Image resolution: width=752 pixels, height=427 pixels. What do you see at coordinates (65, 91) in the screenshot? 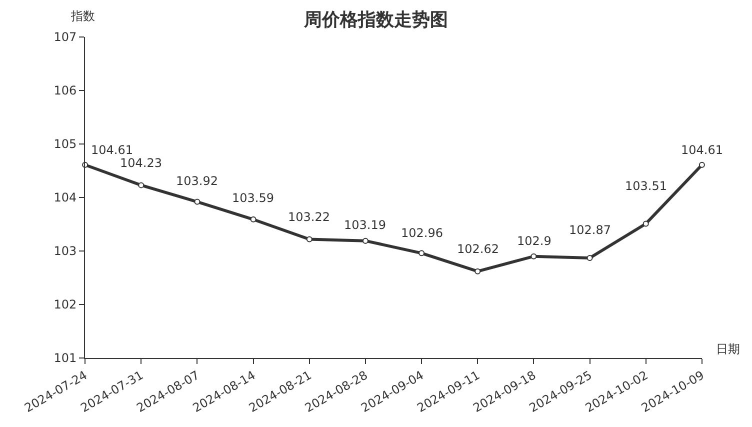
I see `y-tick-label: 106` at bounding box center [65, 91].